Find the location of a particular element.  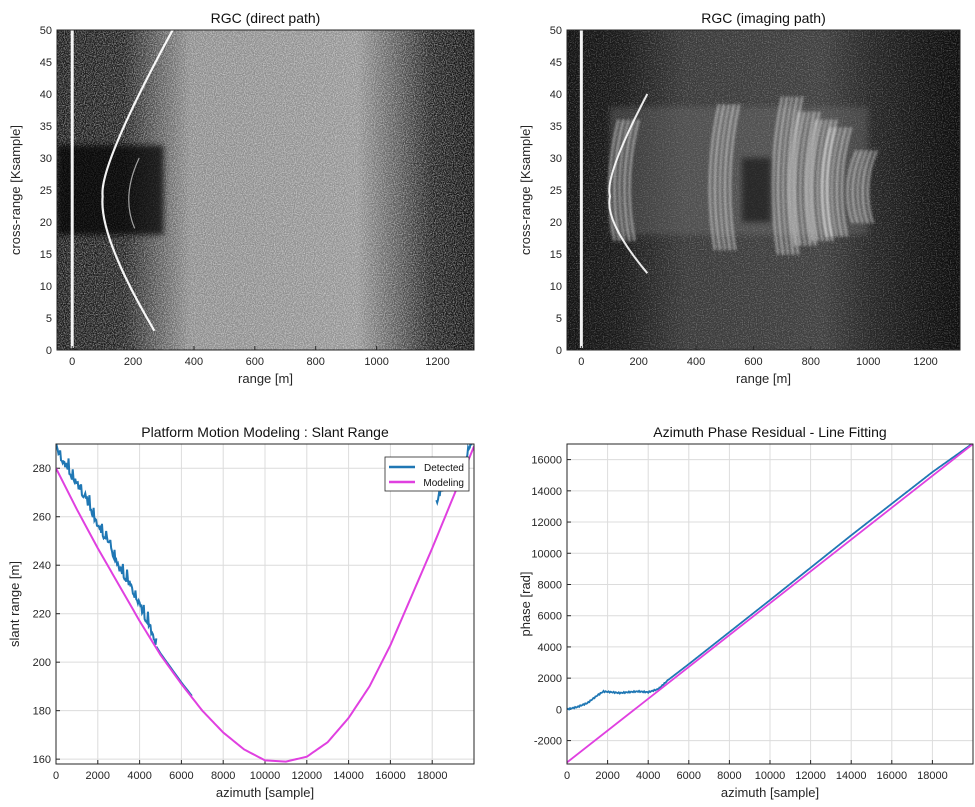

y-tick-label: 6000 is located at coordinates (550, 617).